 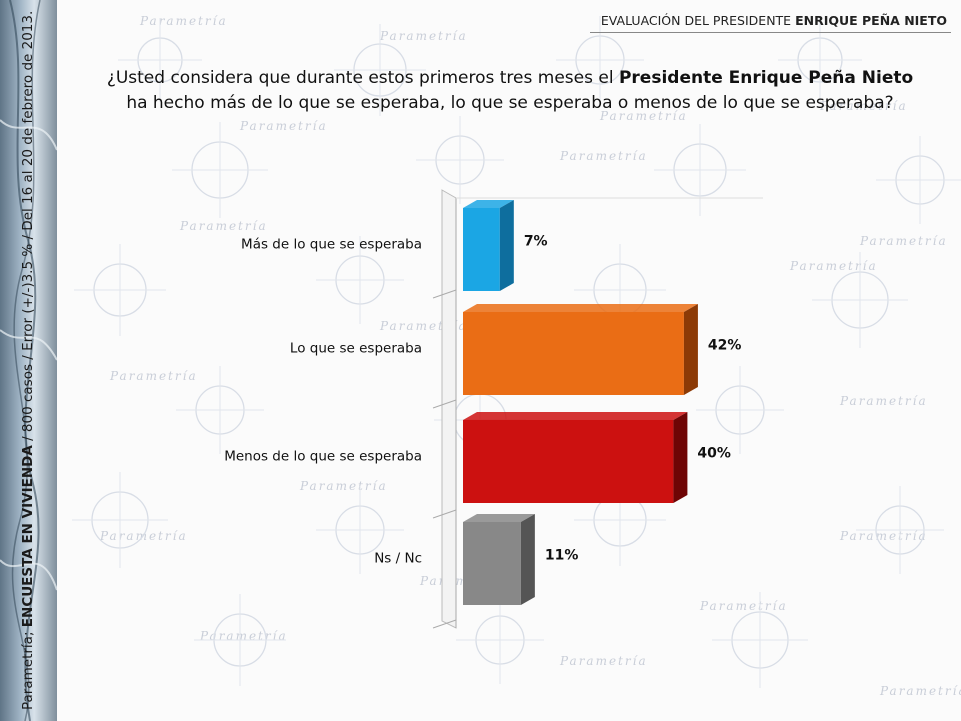 I want to click on question-bold: Presidente Enrique Peña Nieto, so click(x=766, y=78).